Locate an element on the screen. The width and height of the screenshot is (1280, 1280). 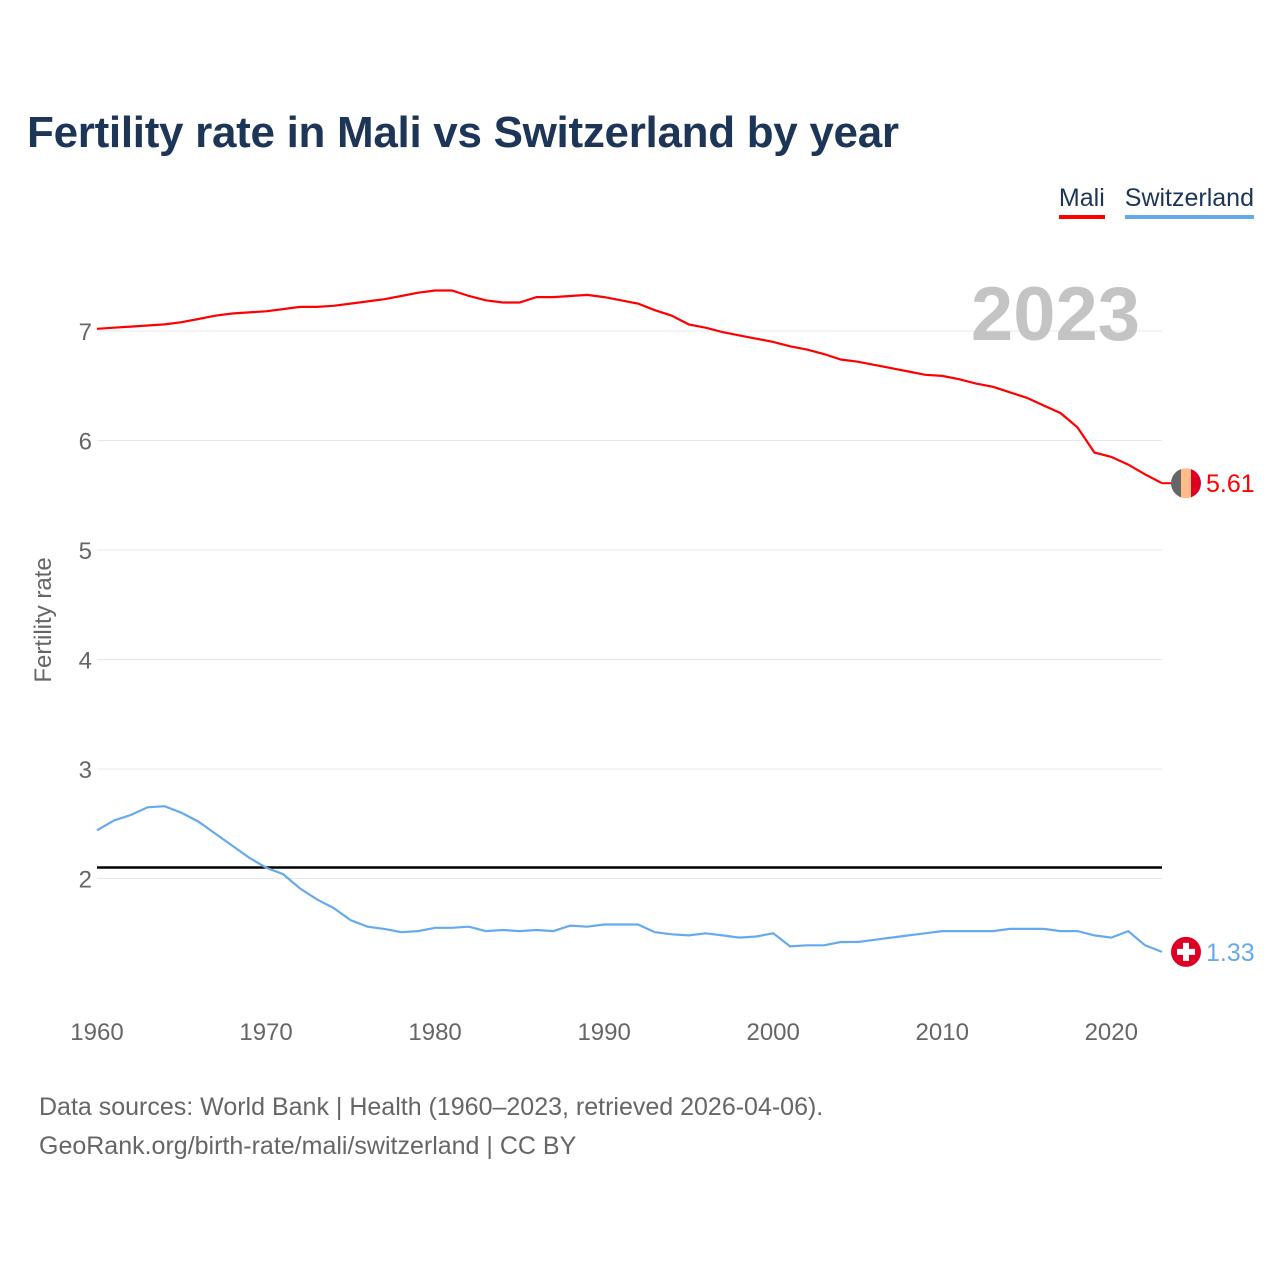
mali-flag-icon is located at coordinates (1186, 483).